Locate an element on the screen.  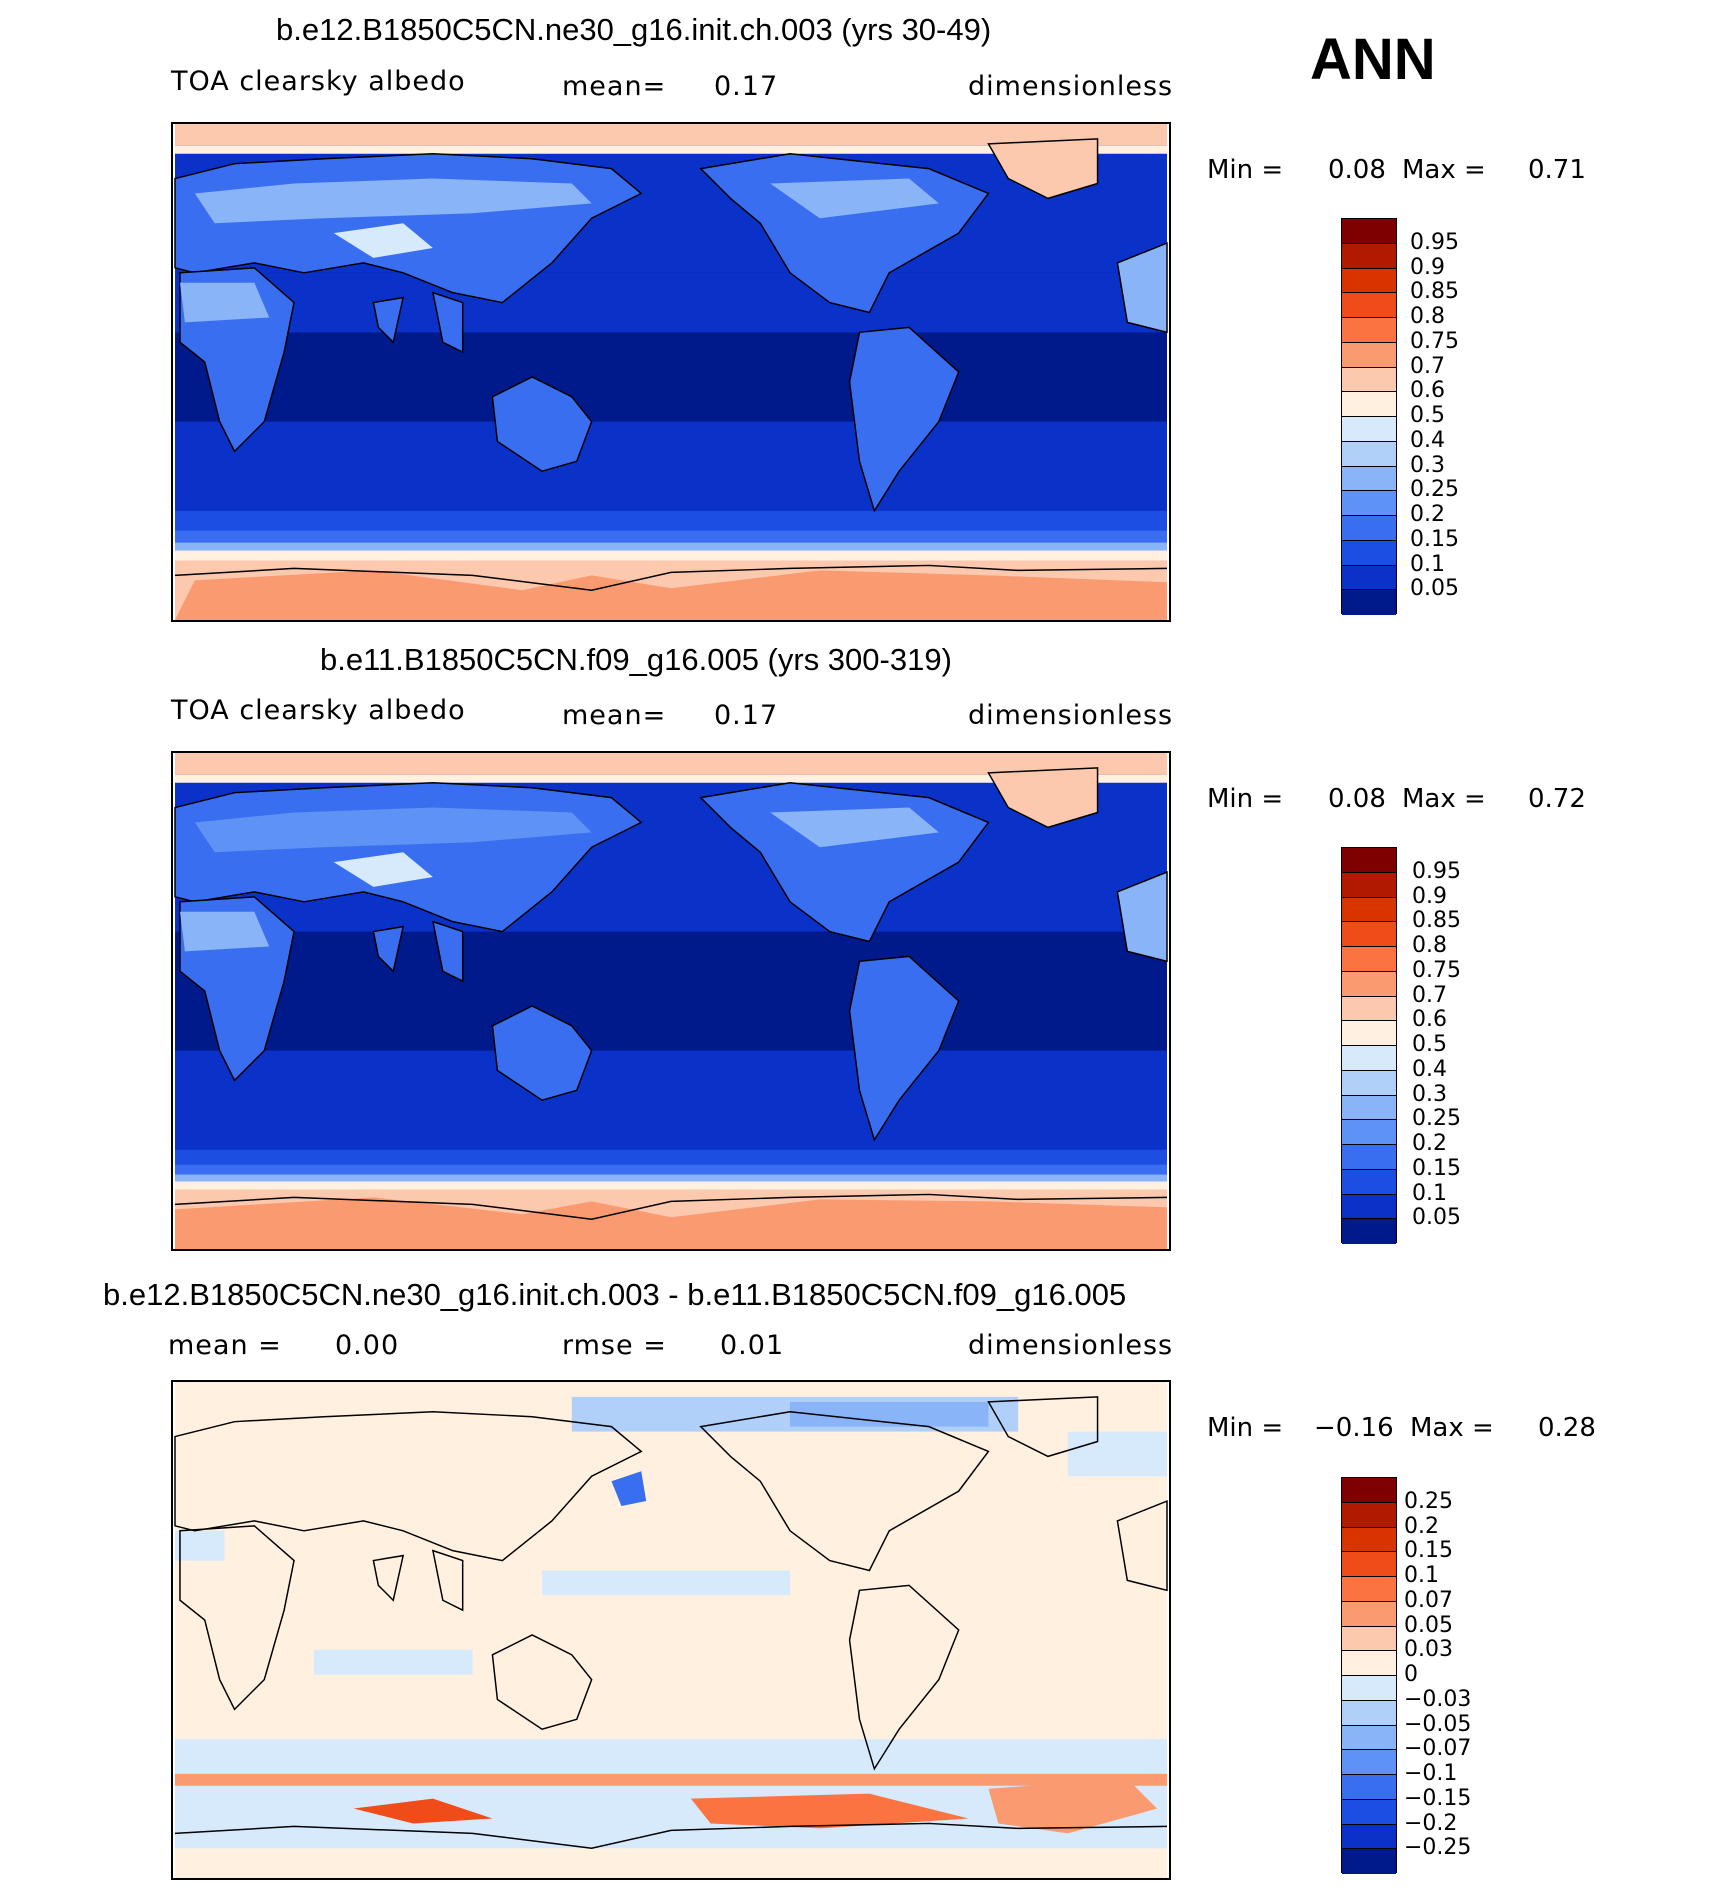
panel1-min-label: Min = is located at coordinates (1245, 170).